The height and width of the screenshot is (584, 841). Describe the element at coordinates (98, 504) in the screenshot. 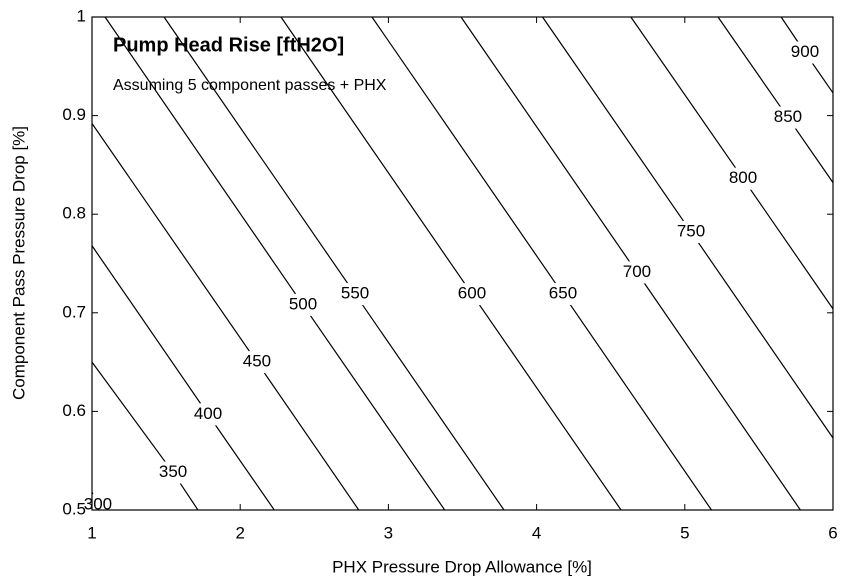

I see `contour-label: 300` at that location.